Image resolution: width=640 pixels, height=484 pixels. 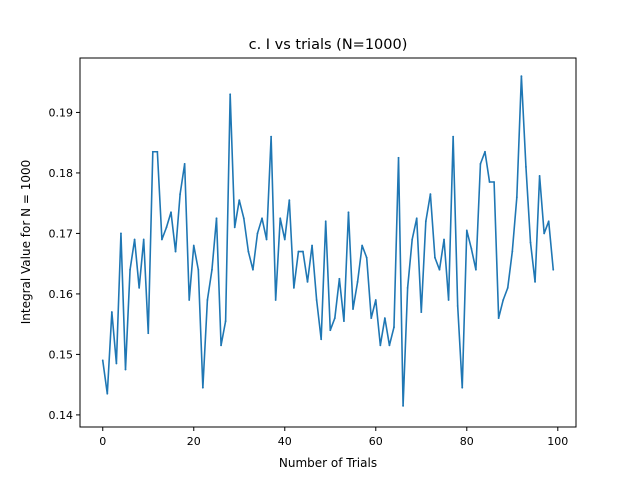 I want to click on y-tick-label: 0.16, so click(x=61, y=294).